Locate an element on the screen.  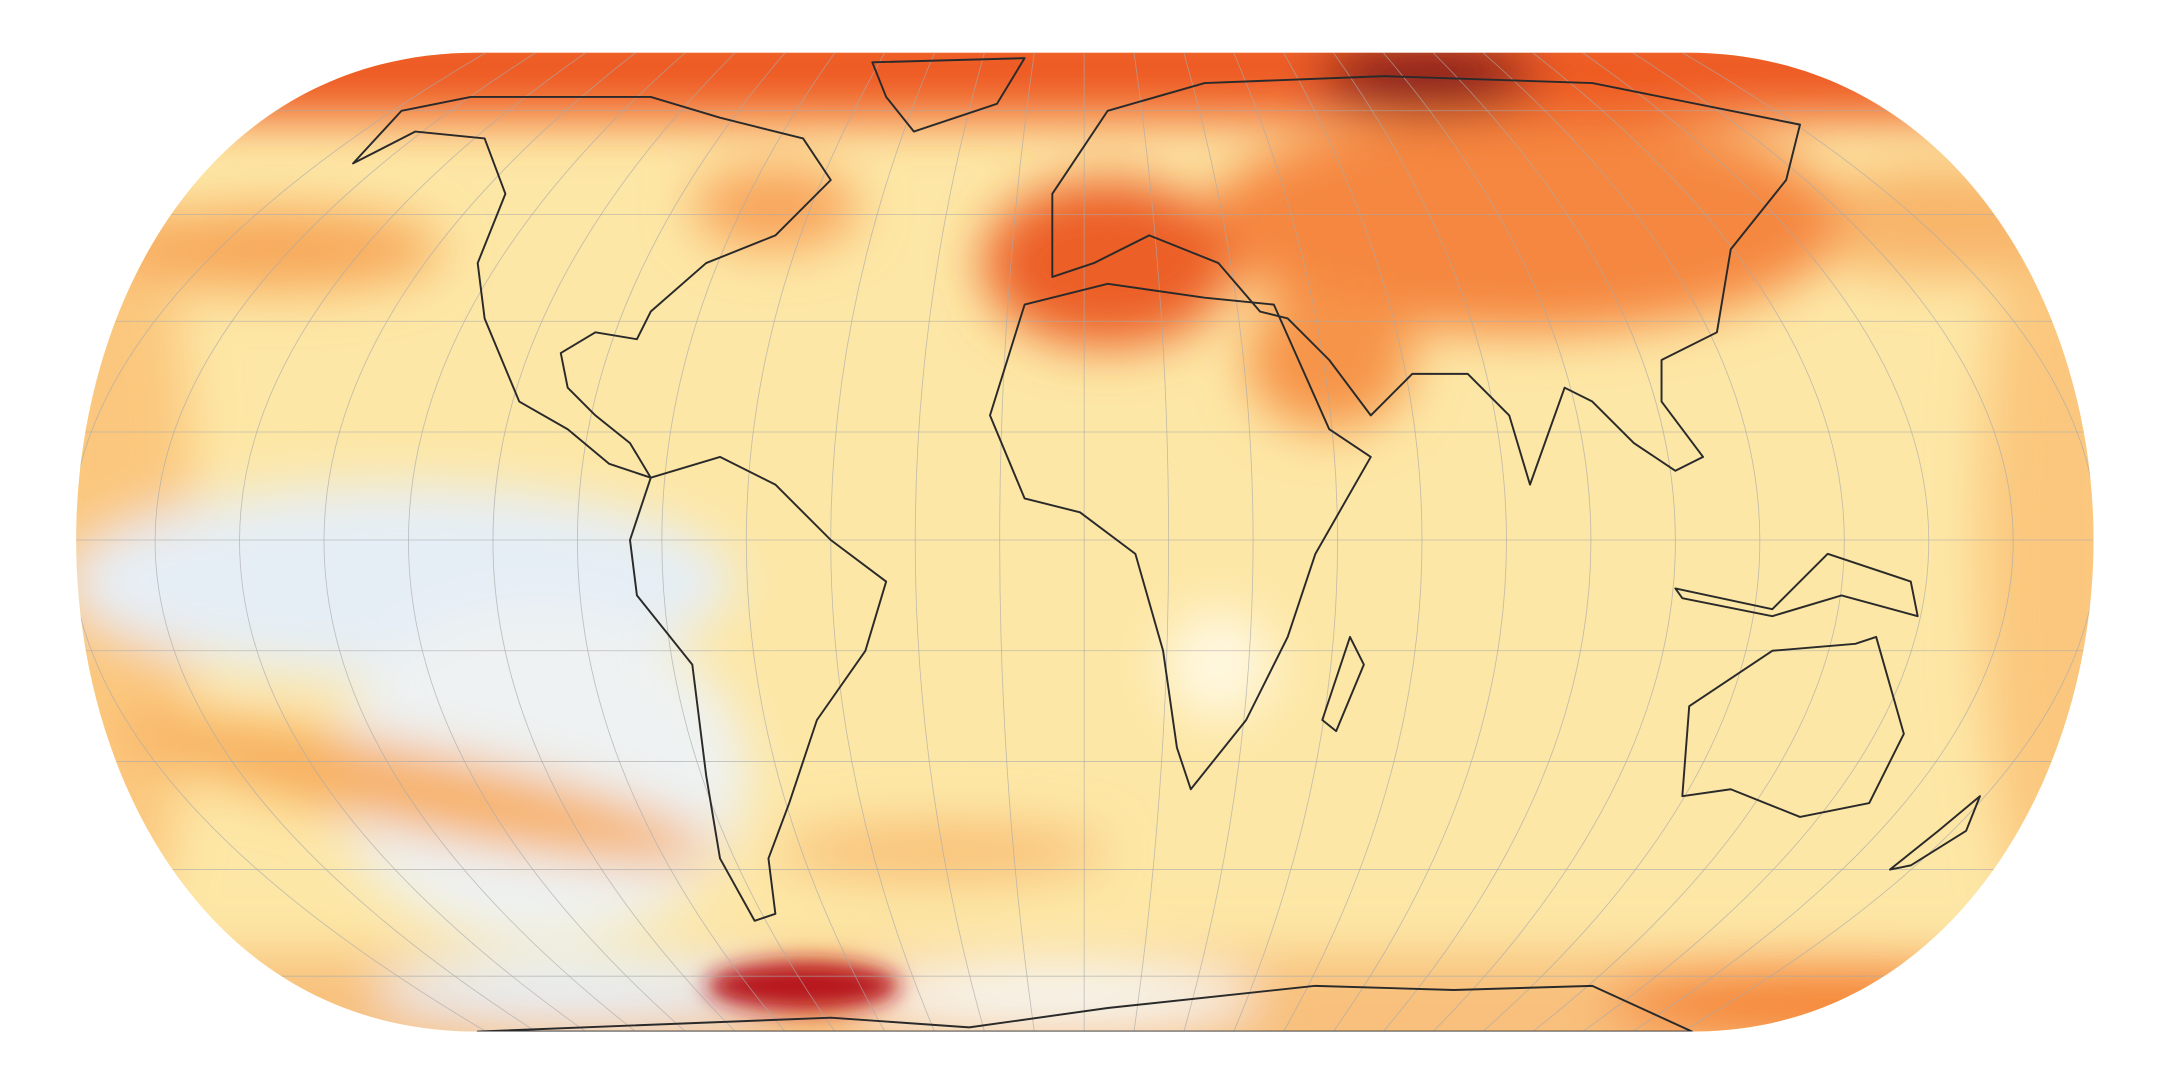
eurasia is located at coordinates (1426, 280).